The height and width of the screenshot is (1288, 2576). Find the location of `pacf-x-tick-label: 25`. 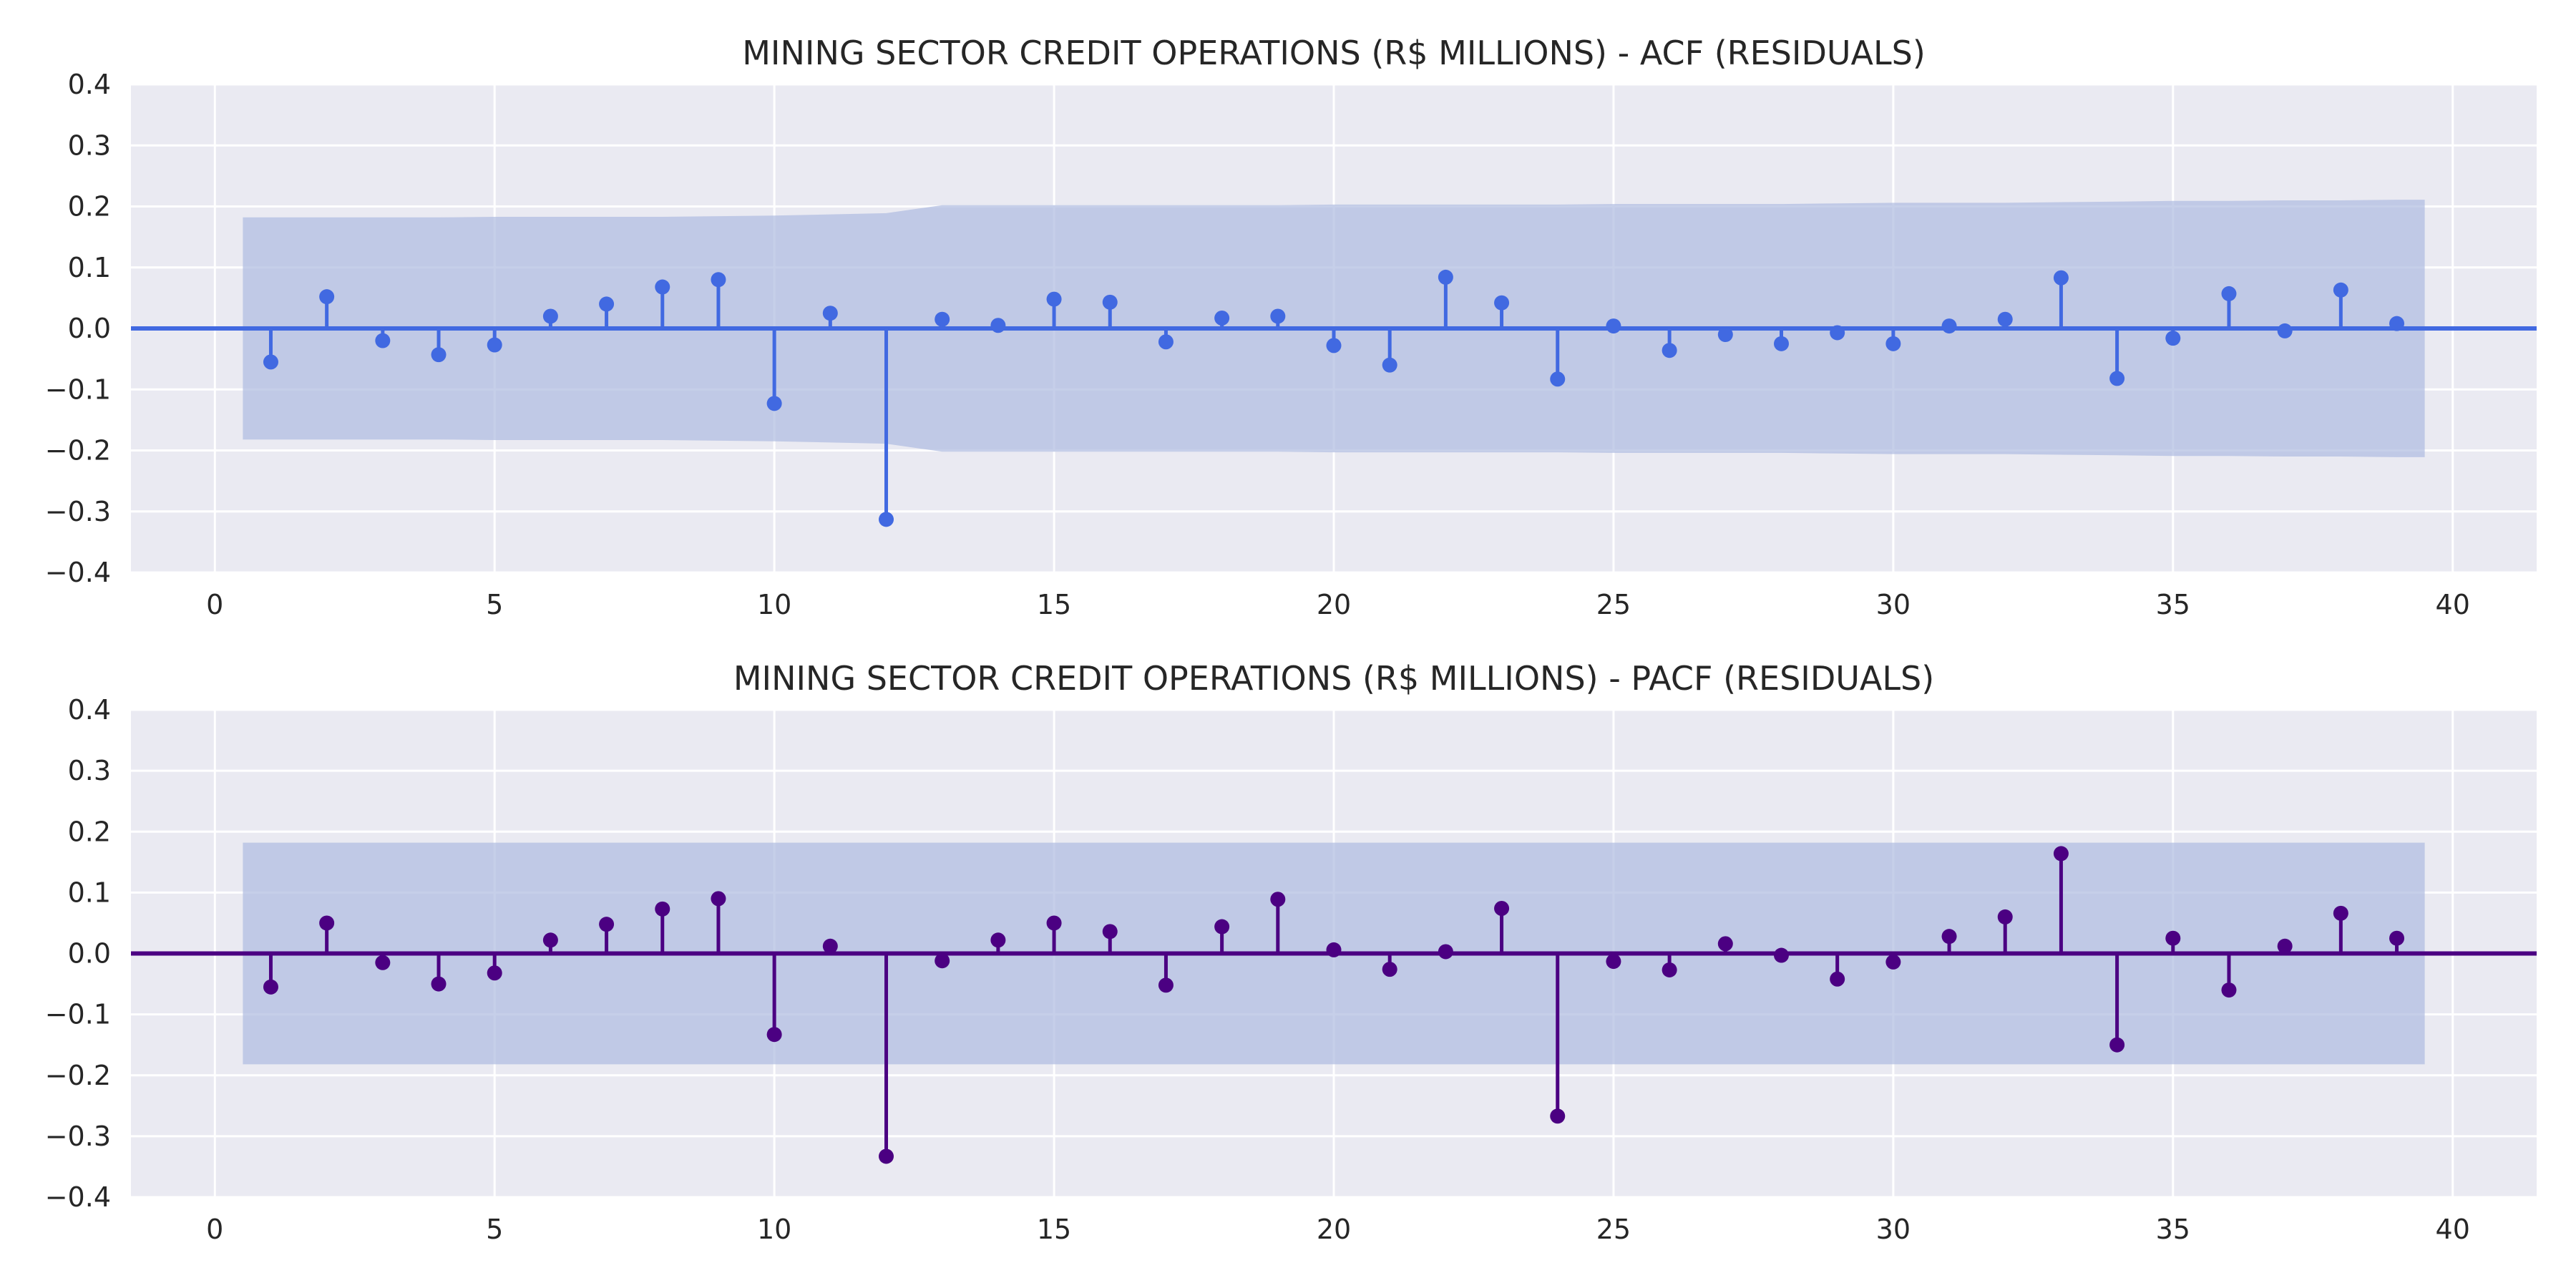

pacf-x-tick-label: 25 is located at coordinates (1613, 1229).